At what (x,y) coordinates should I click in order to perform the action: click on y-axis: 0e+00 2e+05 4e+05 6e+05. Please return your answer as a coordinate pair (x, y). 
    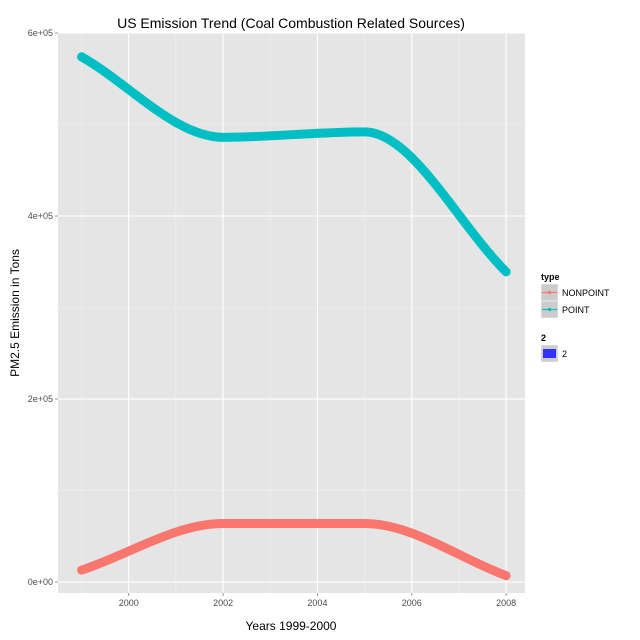
    Looking at the image, I should click on (43, 307).